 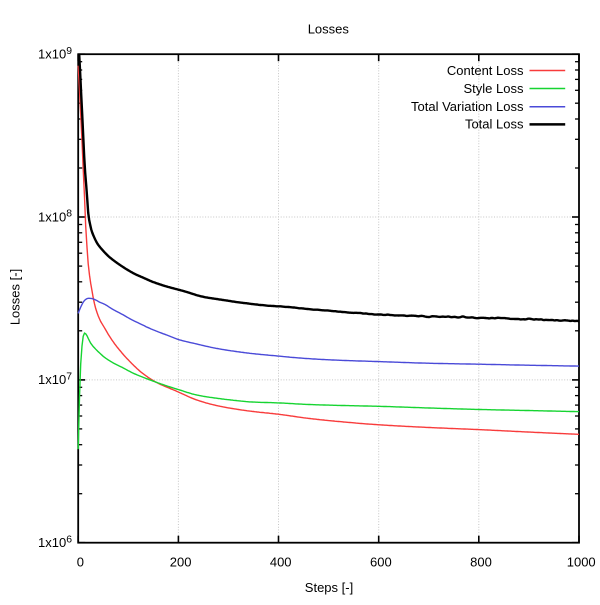 I want to click on svg-text: Losses, so click(x=329, y=29).